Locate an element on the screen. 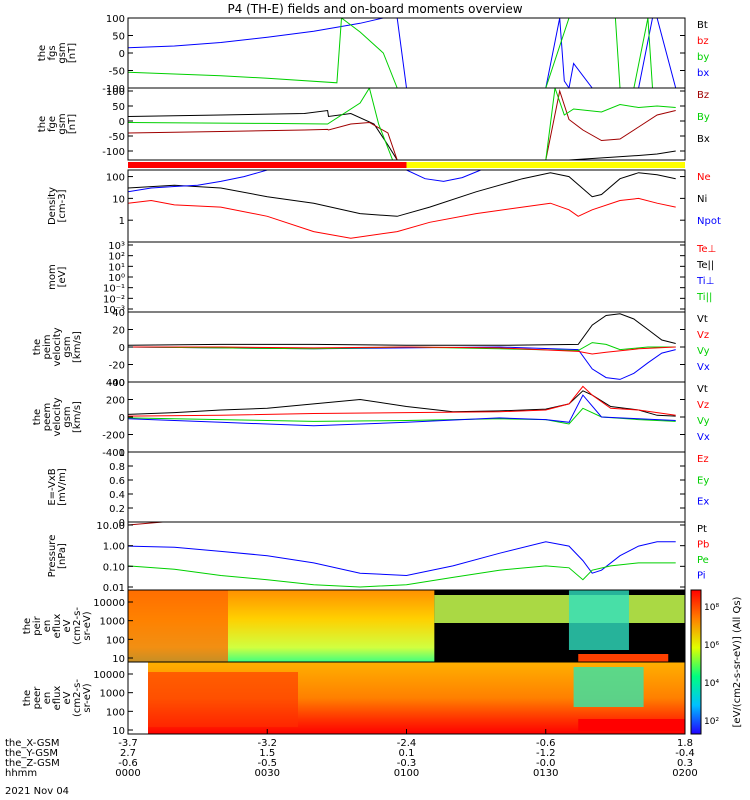 This screenshot has width=750, height=800. x-date: 2021 Nov 04 is located at coordinates (37, 791).